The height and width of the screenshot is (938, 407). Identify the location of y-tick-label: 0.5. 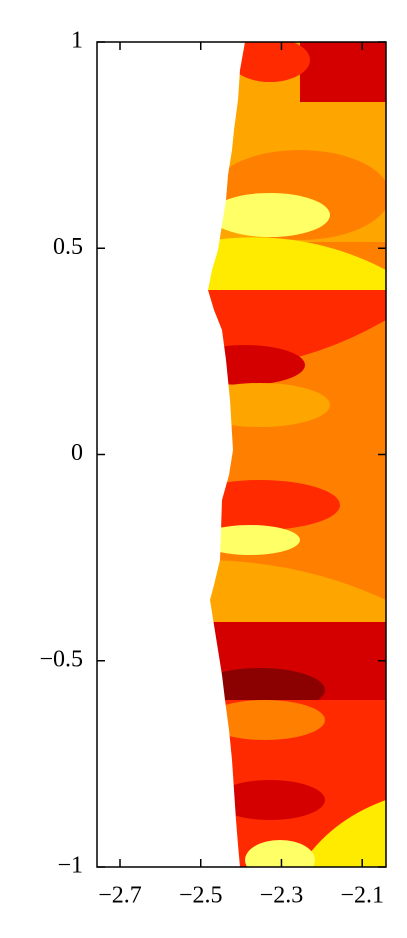
(68, 247).